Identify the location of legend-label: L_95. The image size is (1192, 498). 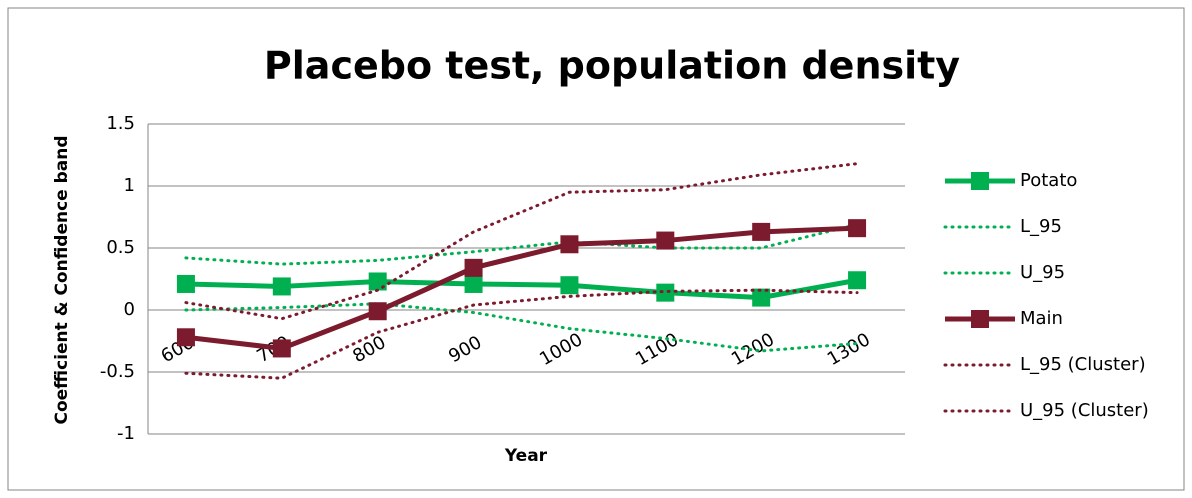
(1041, 226).